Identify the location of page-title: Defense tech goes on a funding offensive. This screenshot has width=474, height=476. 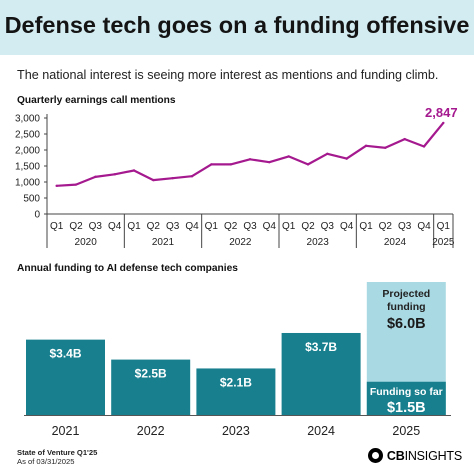
(237, 25).